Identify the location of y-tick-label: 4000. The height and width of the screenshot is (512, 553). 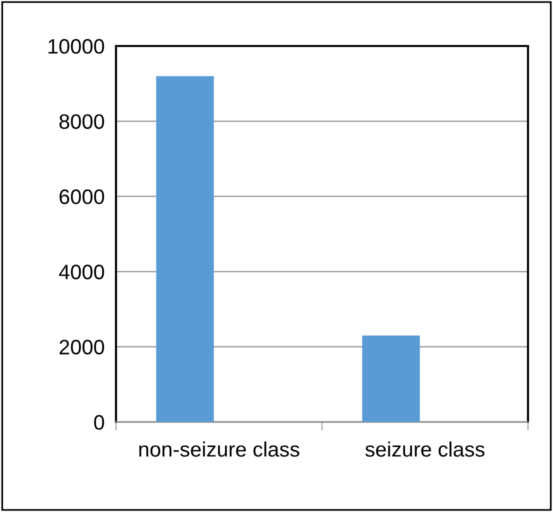
(81, 272).